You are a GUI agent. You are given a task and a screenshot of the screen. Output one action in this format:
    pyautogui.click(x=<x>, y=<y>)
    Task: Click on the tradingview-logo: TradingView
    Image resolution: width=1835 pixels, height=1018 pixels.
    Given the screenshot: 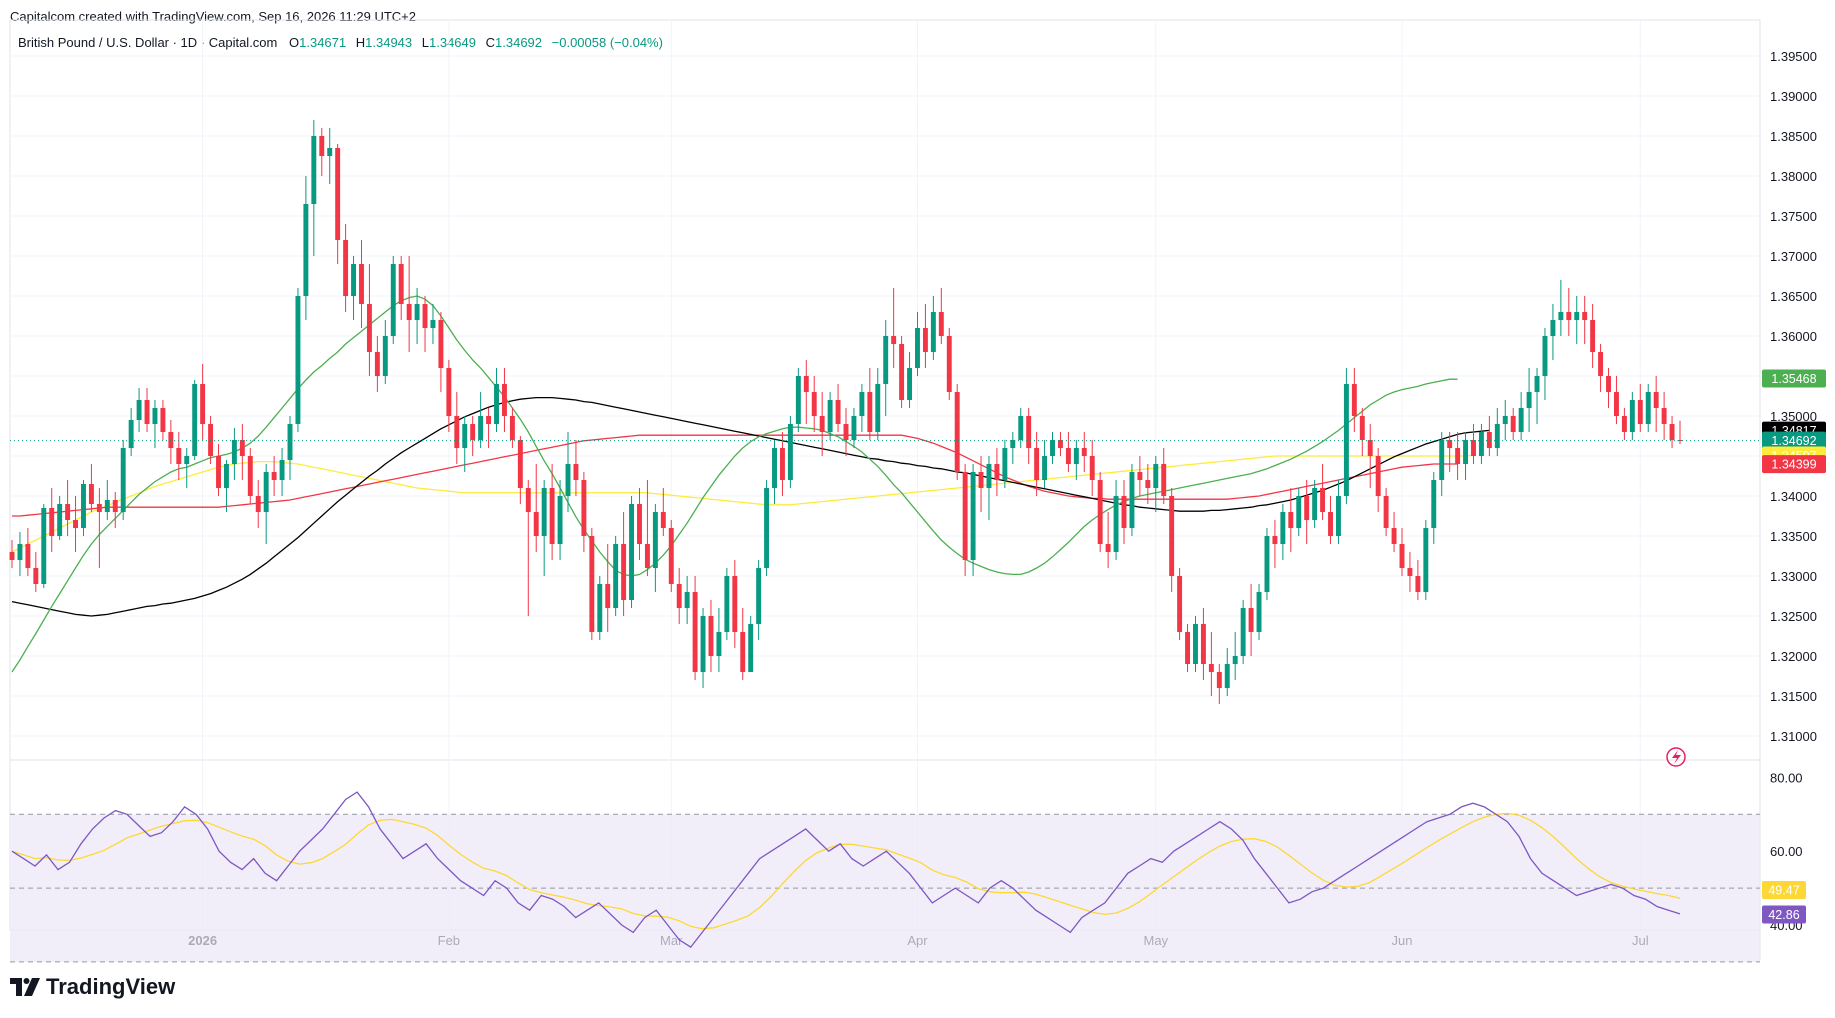 What is the action you would take?
    pyautogui.click(x=92, y=987)
    